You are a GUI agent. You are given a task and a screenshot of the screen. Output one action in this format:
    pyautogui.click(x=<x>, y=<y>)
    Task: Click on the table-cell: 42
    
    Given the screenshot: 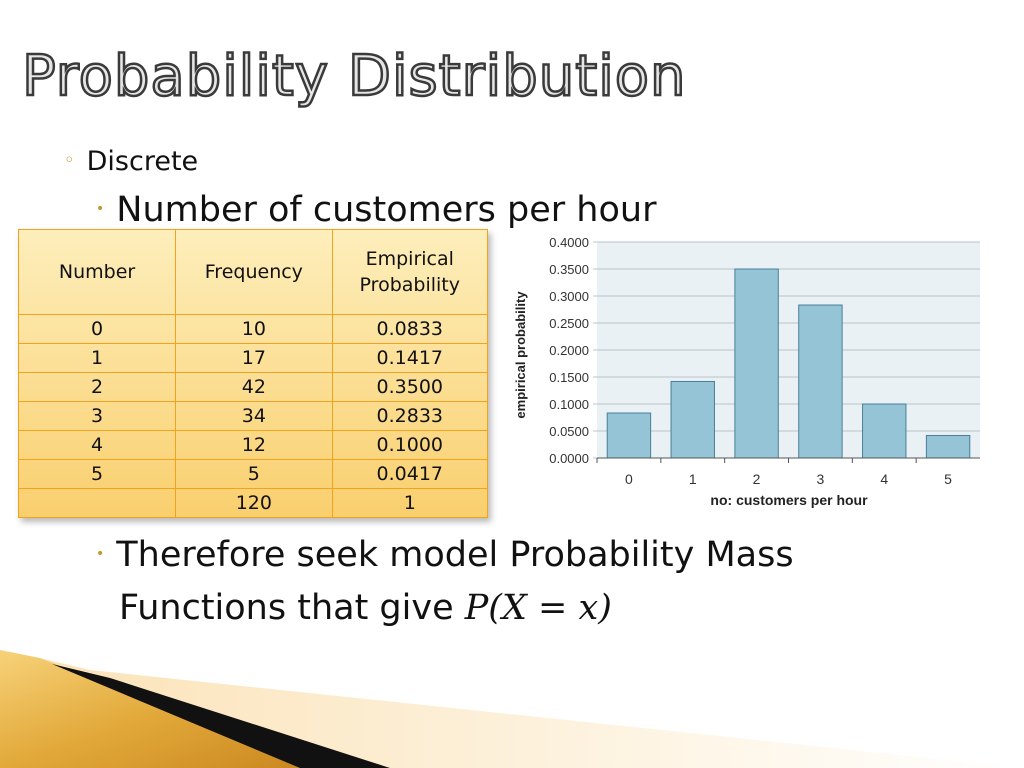 What is the action you would take?
    pyautogui.click(x=254, y=387)
    